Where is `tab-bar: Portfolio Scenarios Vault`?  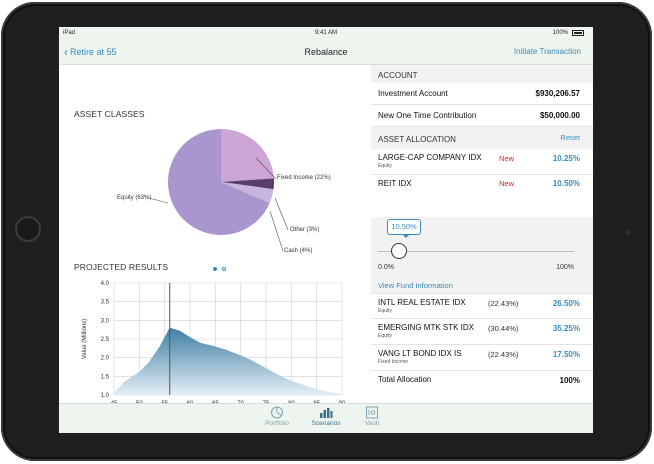 tab-bar: Portfolio Scenarios Vault is located at coordinates (326, 418).